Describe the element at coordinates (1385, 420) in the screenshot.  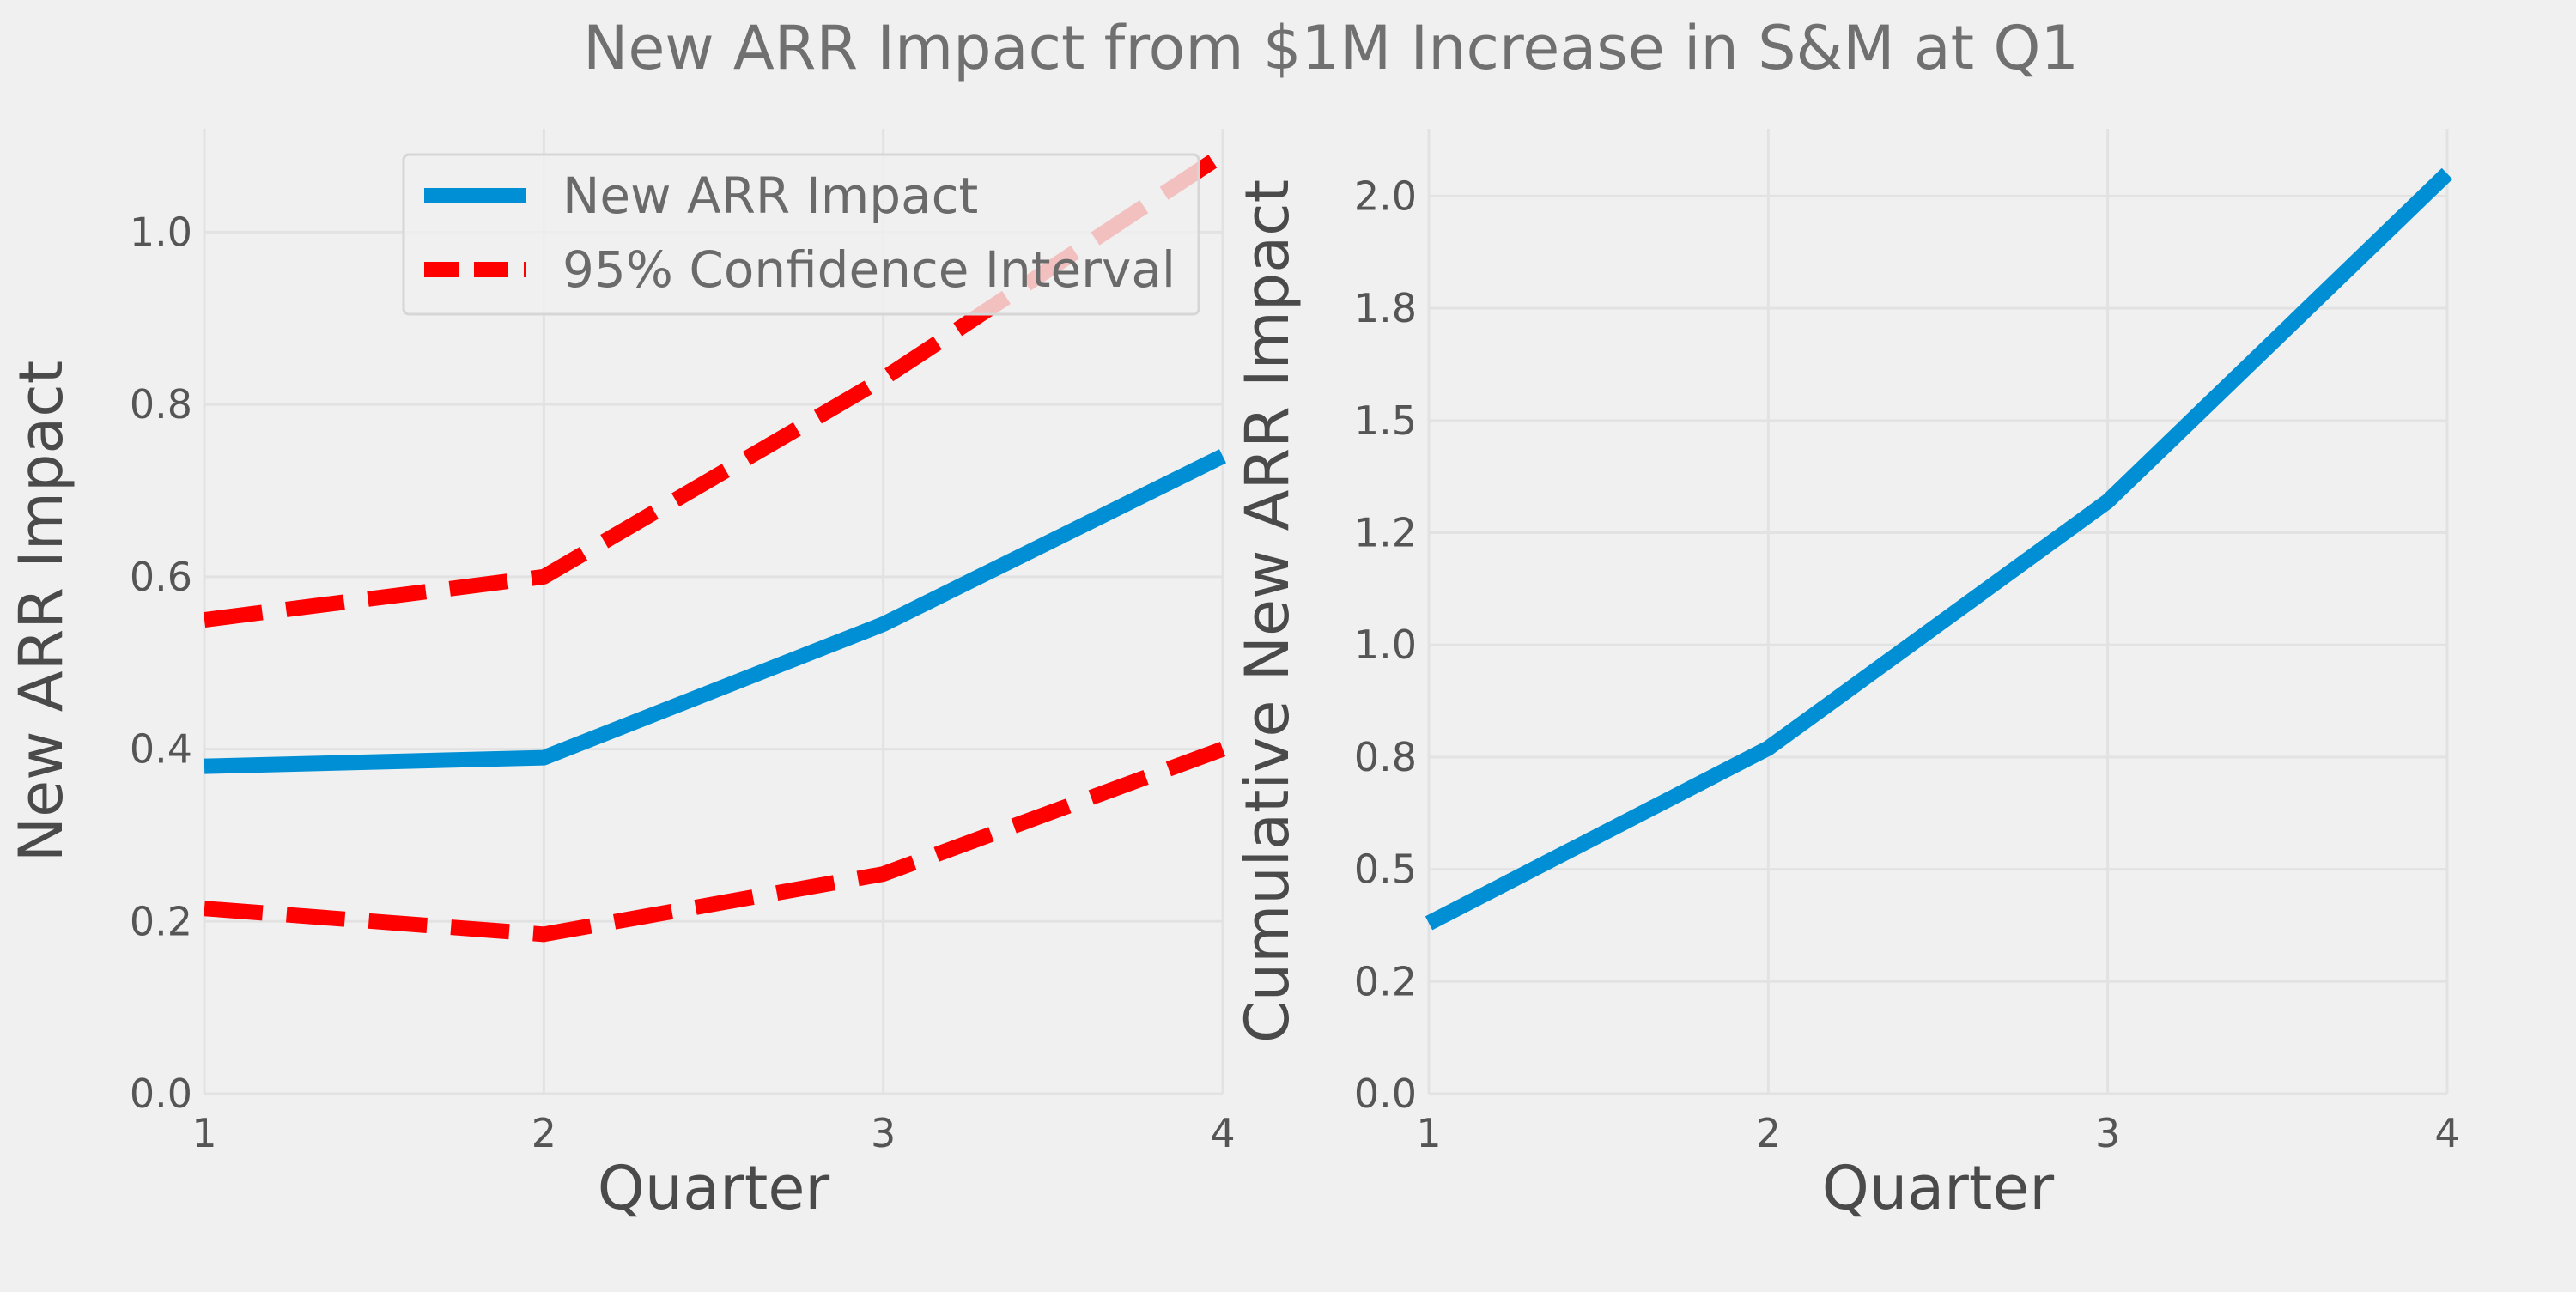
I see `y-tick-label: 1.5` at that location.